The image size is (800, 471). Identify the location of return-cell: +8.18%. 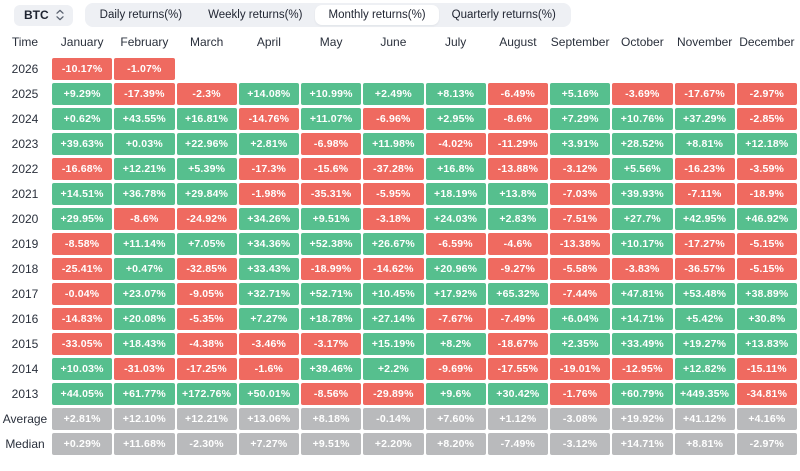
(331, 419).